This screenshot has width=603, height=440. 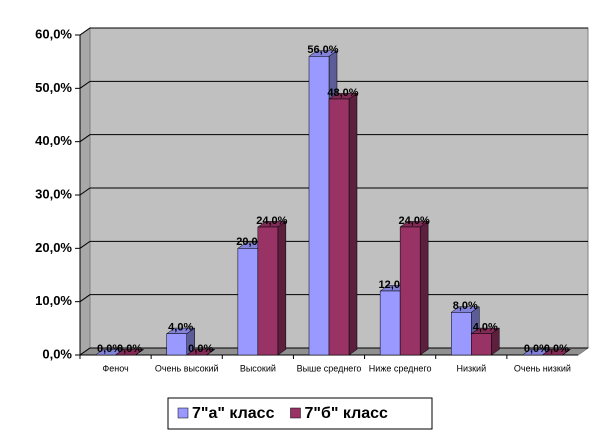 I want to click on legend-label: 7"а" класс, so click(x=233, y=413).